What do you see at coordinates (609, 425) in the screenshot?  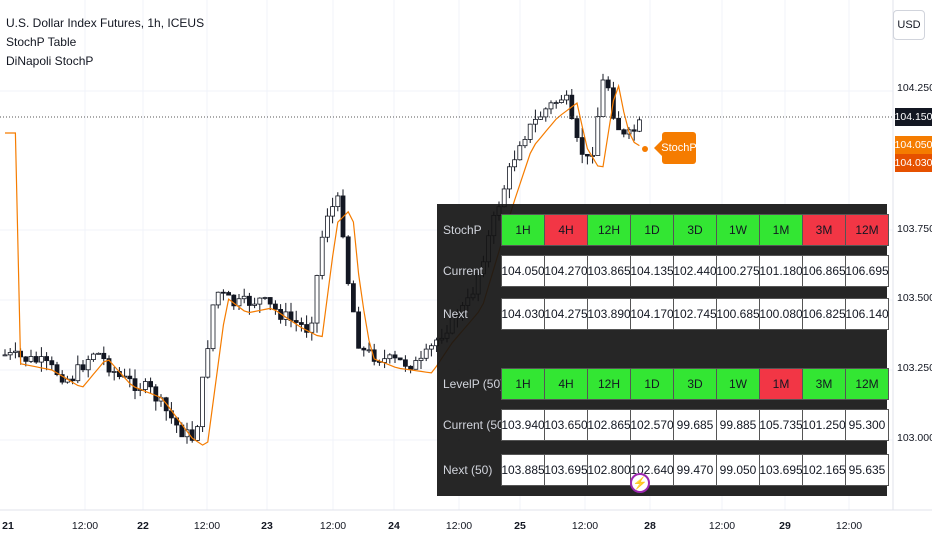 I see `table-cell: 102.865` at bounding box center [609, 425].